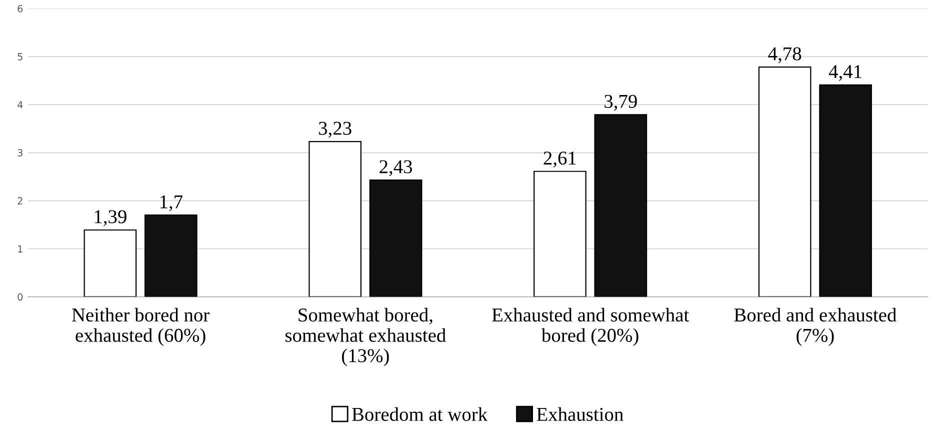 The width and height of the screenshot is (937, 424). What do you see at coordinates (171, 203) in the screenshot?
I see `data-label: 1,7` at bounding box center [171, 203].